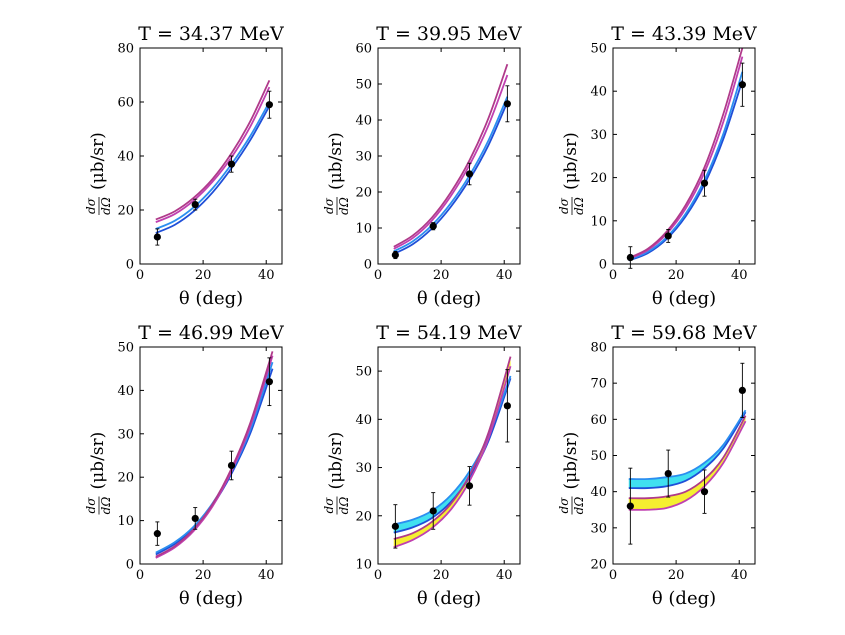  I want to click on chart-title: T = 39.95 MeV, so click(449, 34).